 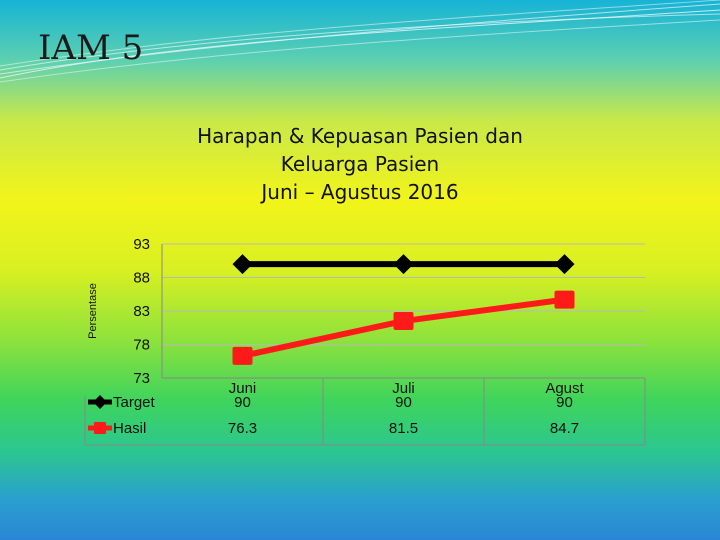 I want to click on data-value-label: 76.3, so click(x=242, y=428).